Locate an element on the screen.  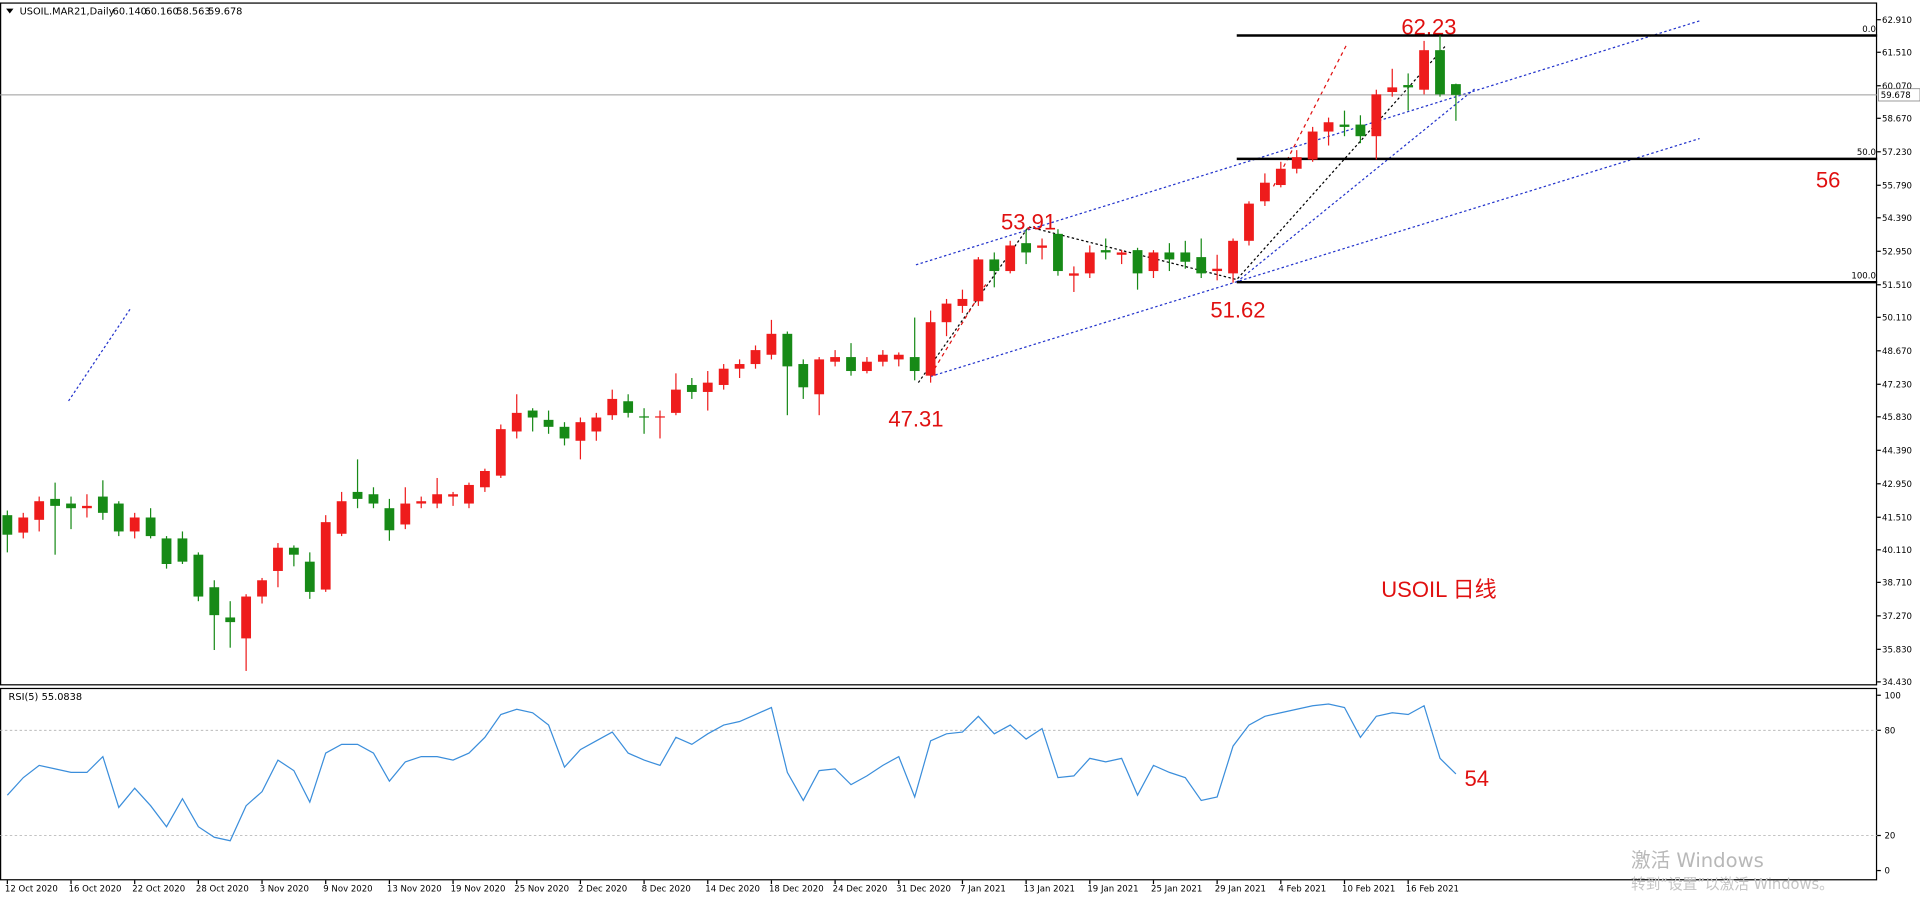
header-value: 60.140 is located at coordinates (130, 12).